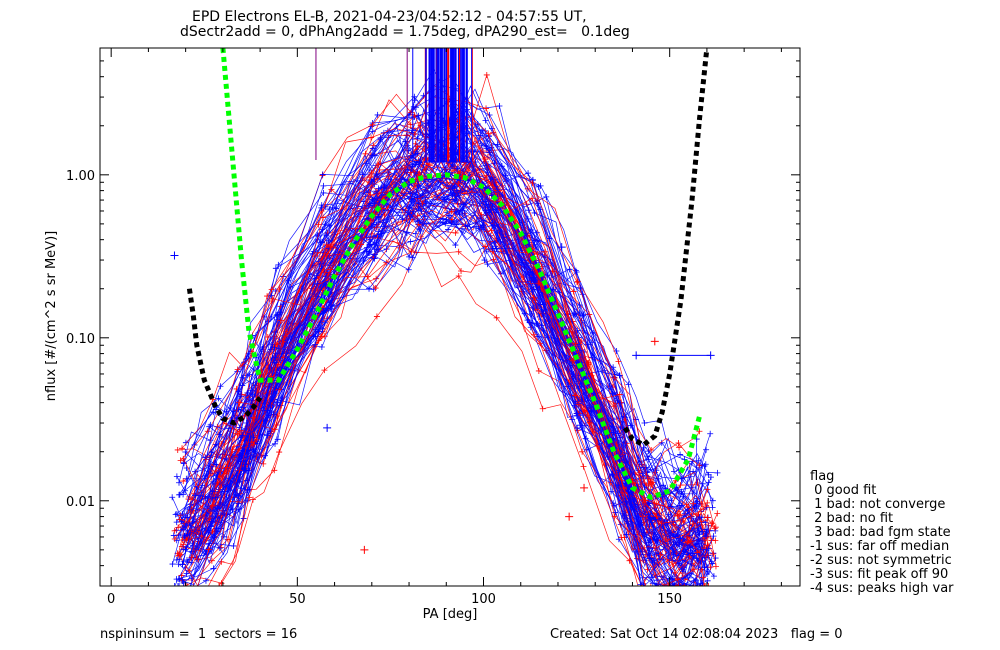 This screenshot has width=1000, height=650. Describe the element at coordinates (669, 599) in the screenshot. I see `x-tick-label: 150` at that location.